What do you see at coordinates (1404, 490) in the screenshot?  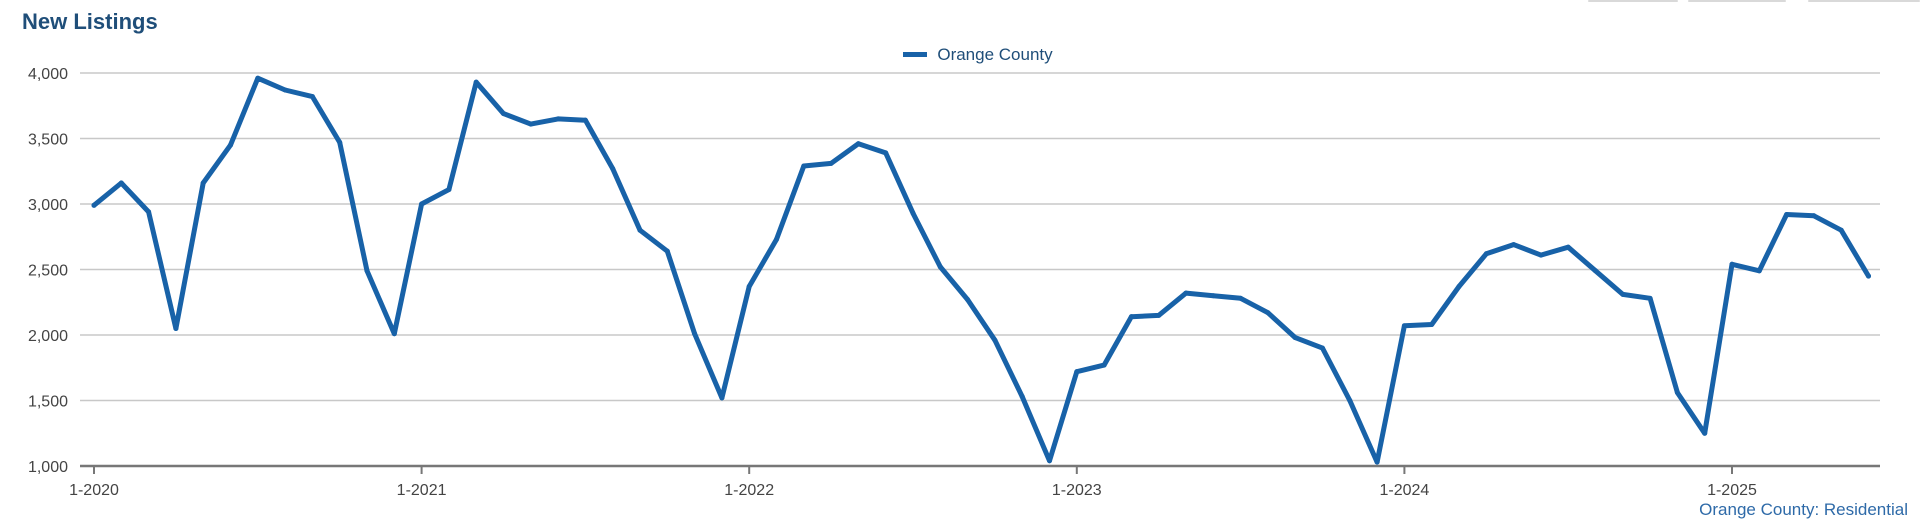 I see `x-tick-label: 1-2024` at bounding box center [1404, 490].